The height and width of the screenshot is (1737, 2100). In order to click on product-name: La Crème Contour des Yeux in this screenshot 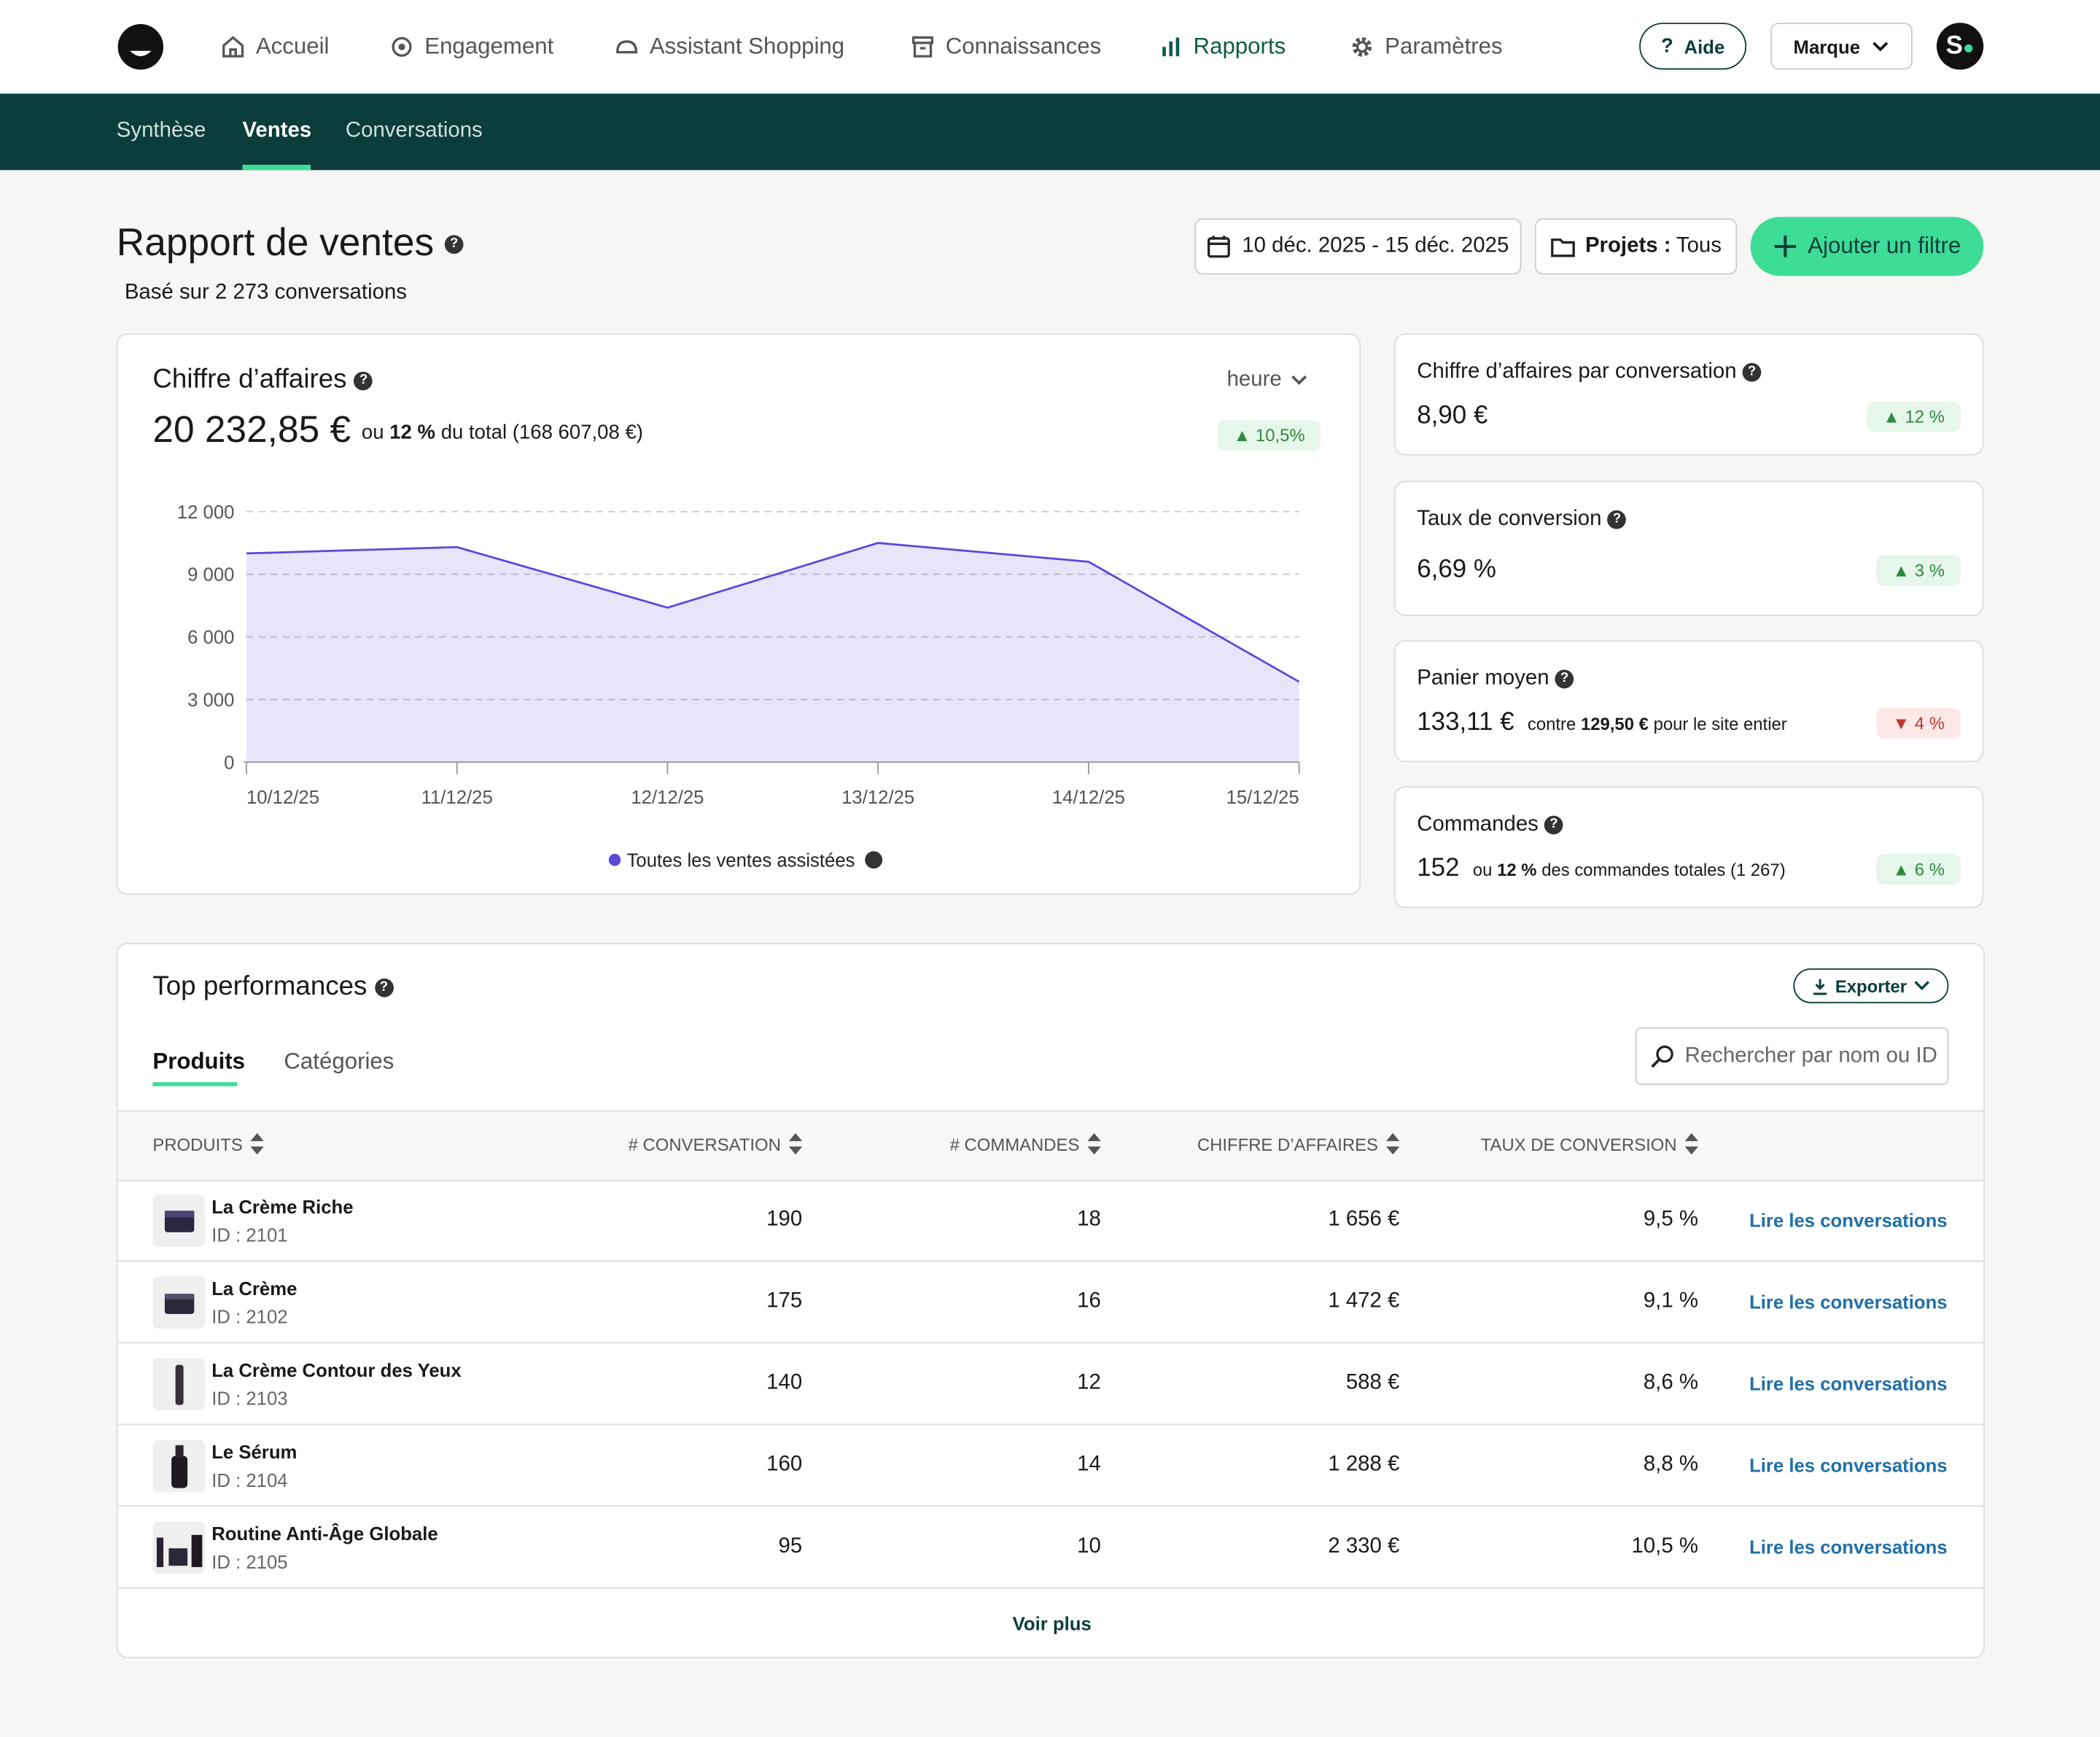, I will do `click(336, 1369)`.